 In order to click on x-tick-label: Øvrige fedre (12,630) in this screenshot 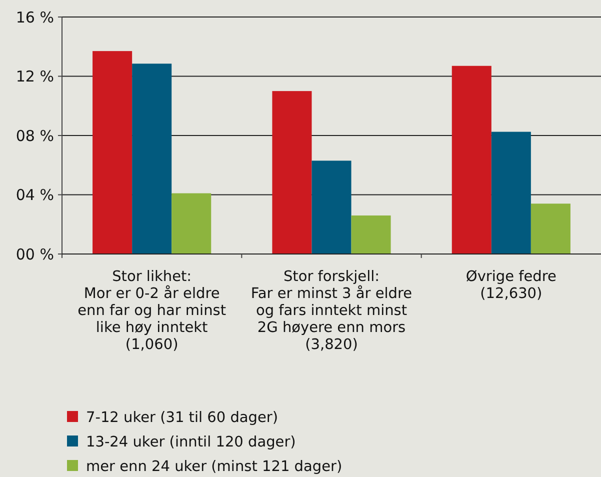, I will do `click(511, 285)`.